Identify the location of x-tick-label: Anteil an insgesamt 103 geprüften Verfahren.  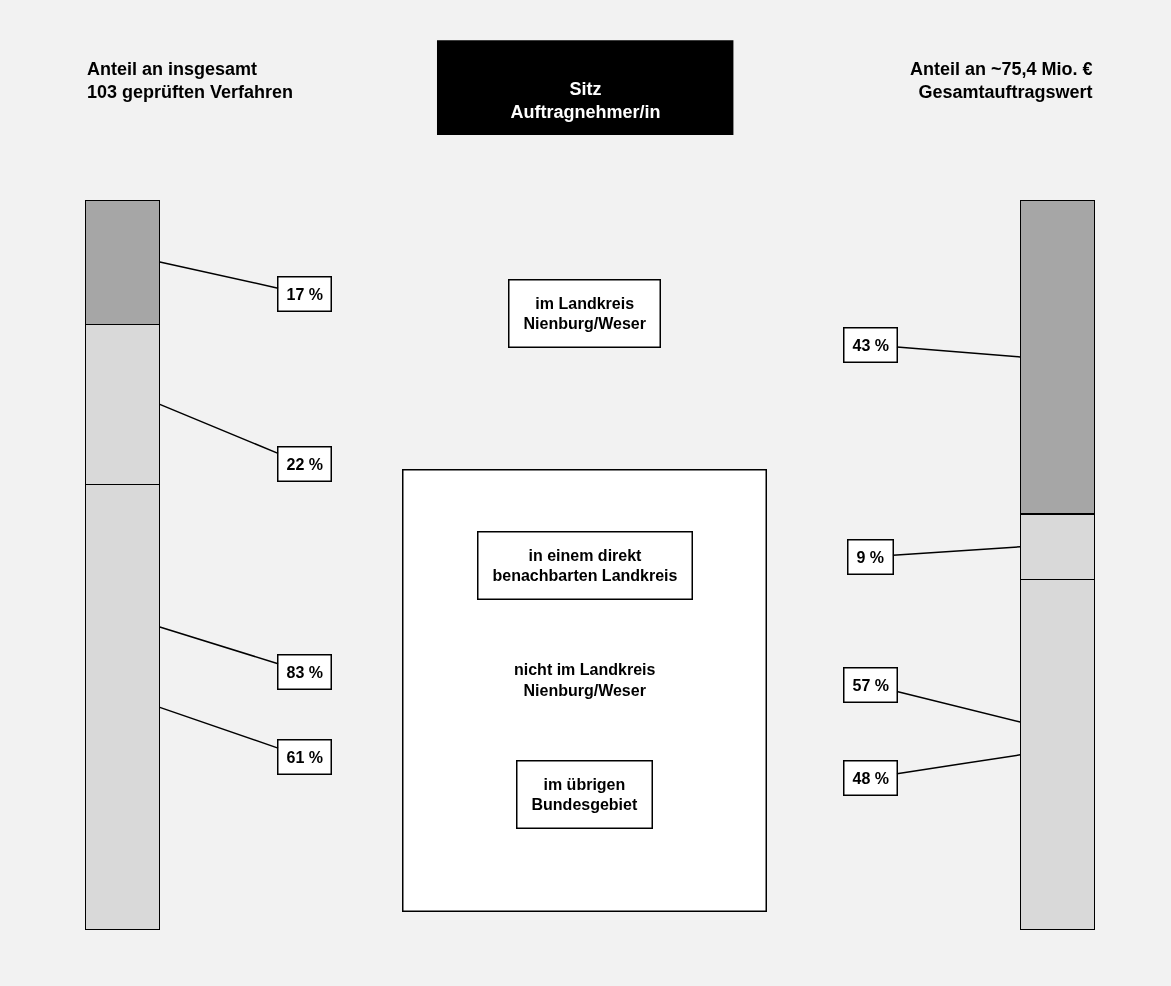
(190, 81).